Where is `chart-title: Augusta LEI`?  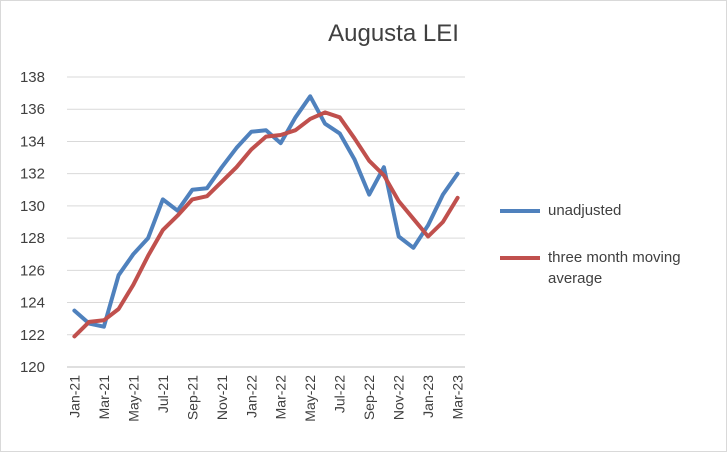 chart-title: Augusta LEI is located at coordinates (393, 33).